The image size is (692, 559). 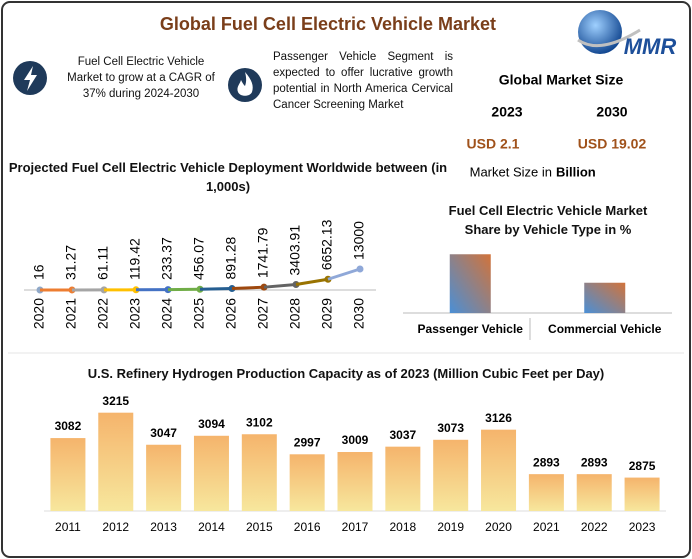 What do you see at coordinates (199, 258) in the screenshot?
I see `value-label: 456.07` at bounding box center [199, 258].